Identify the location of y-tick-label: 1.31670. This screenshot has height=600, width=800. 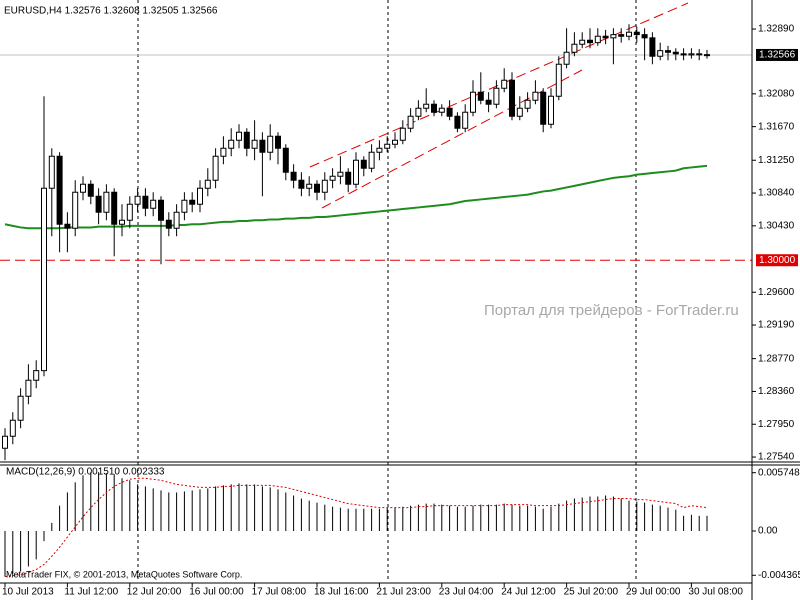
(776, 126).